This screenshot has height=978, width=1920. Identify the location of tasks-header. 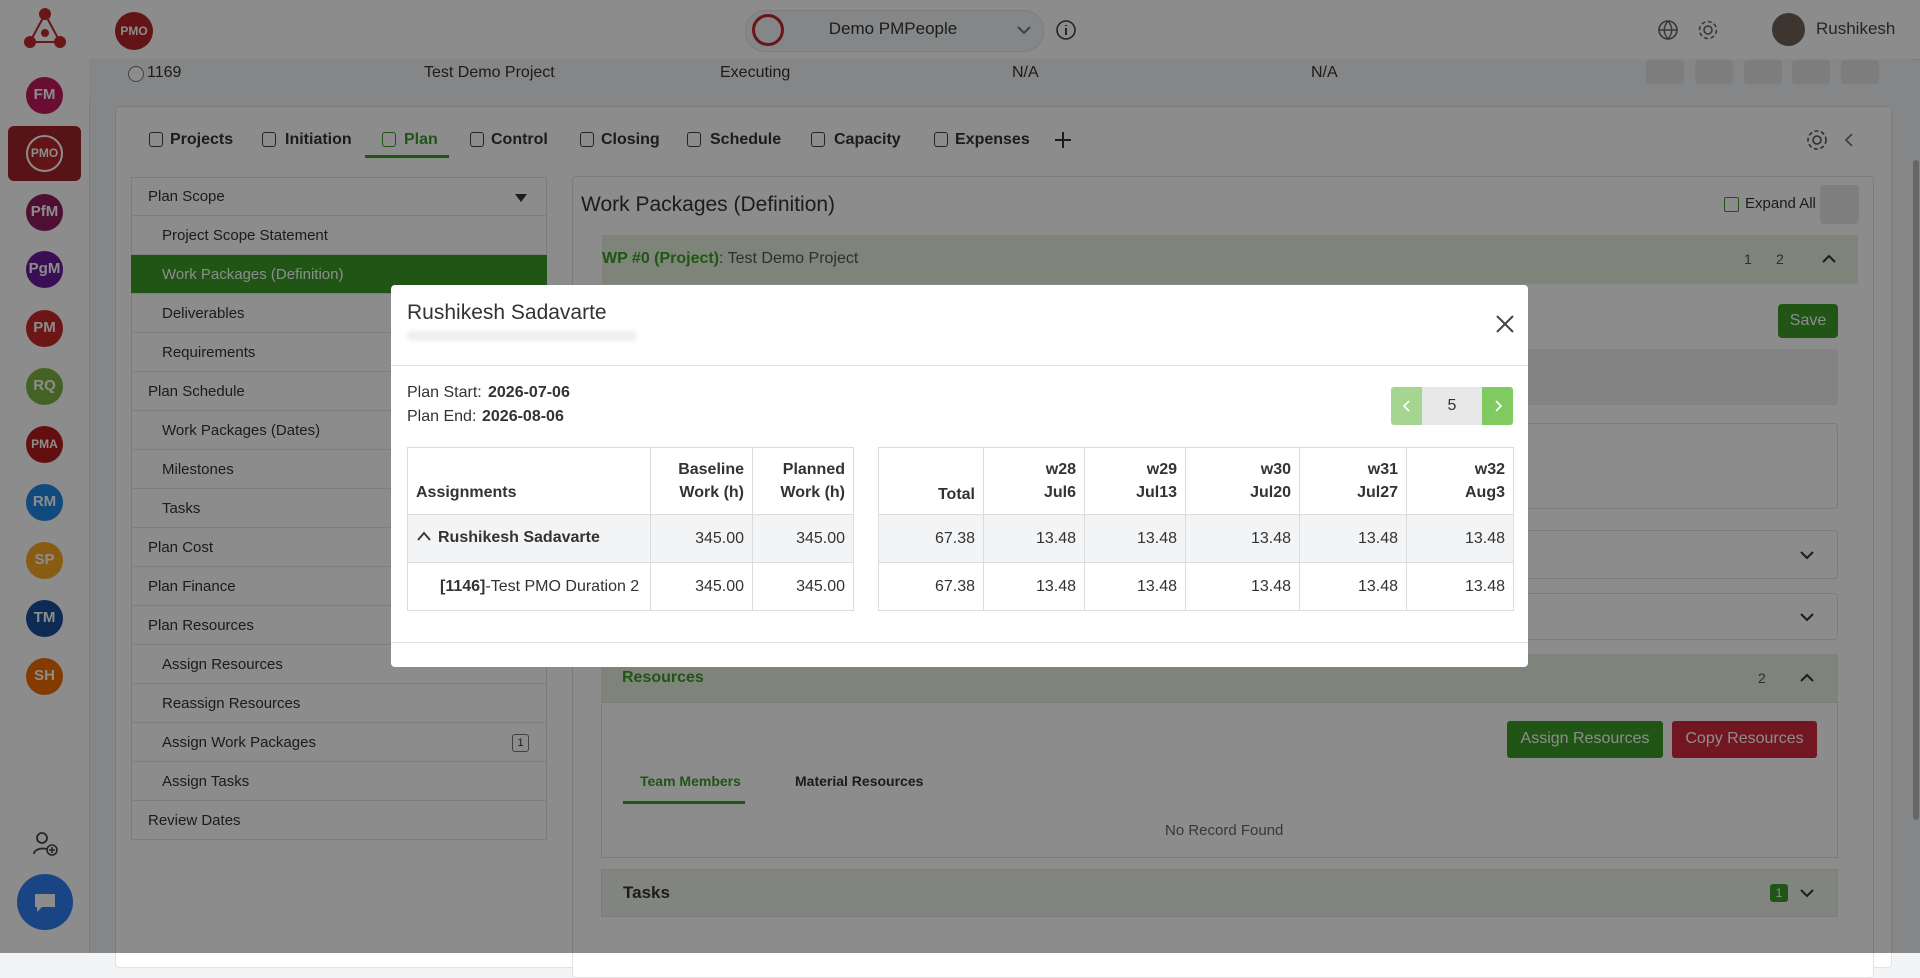
(1219, 893).